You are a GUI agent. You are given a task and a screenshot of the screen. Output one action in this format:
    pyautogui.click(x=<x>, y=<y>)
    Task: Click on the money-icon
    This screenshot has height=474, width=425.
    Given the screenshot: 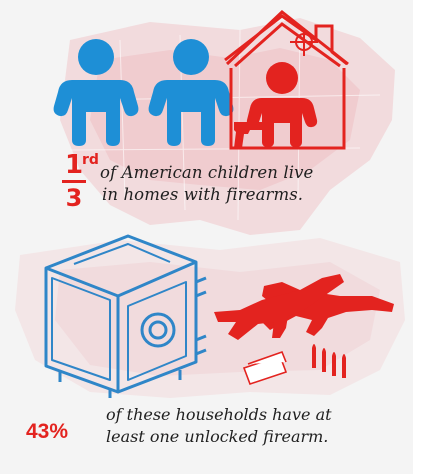 What is the action you would take?
    pyautogui.click(x=265, y=368)
    